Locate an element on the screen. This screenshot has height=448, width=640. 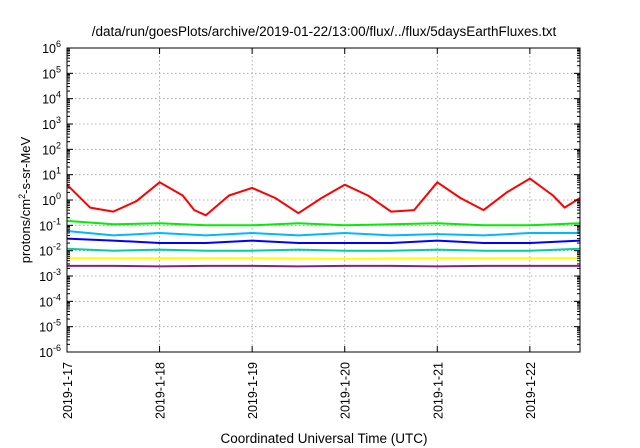
y-tick-exponent: 2 is located at coordinates (58, 145).